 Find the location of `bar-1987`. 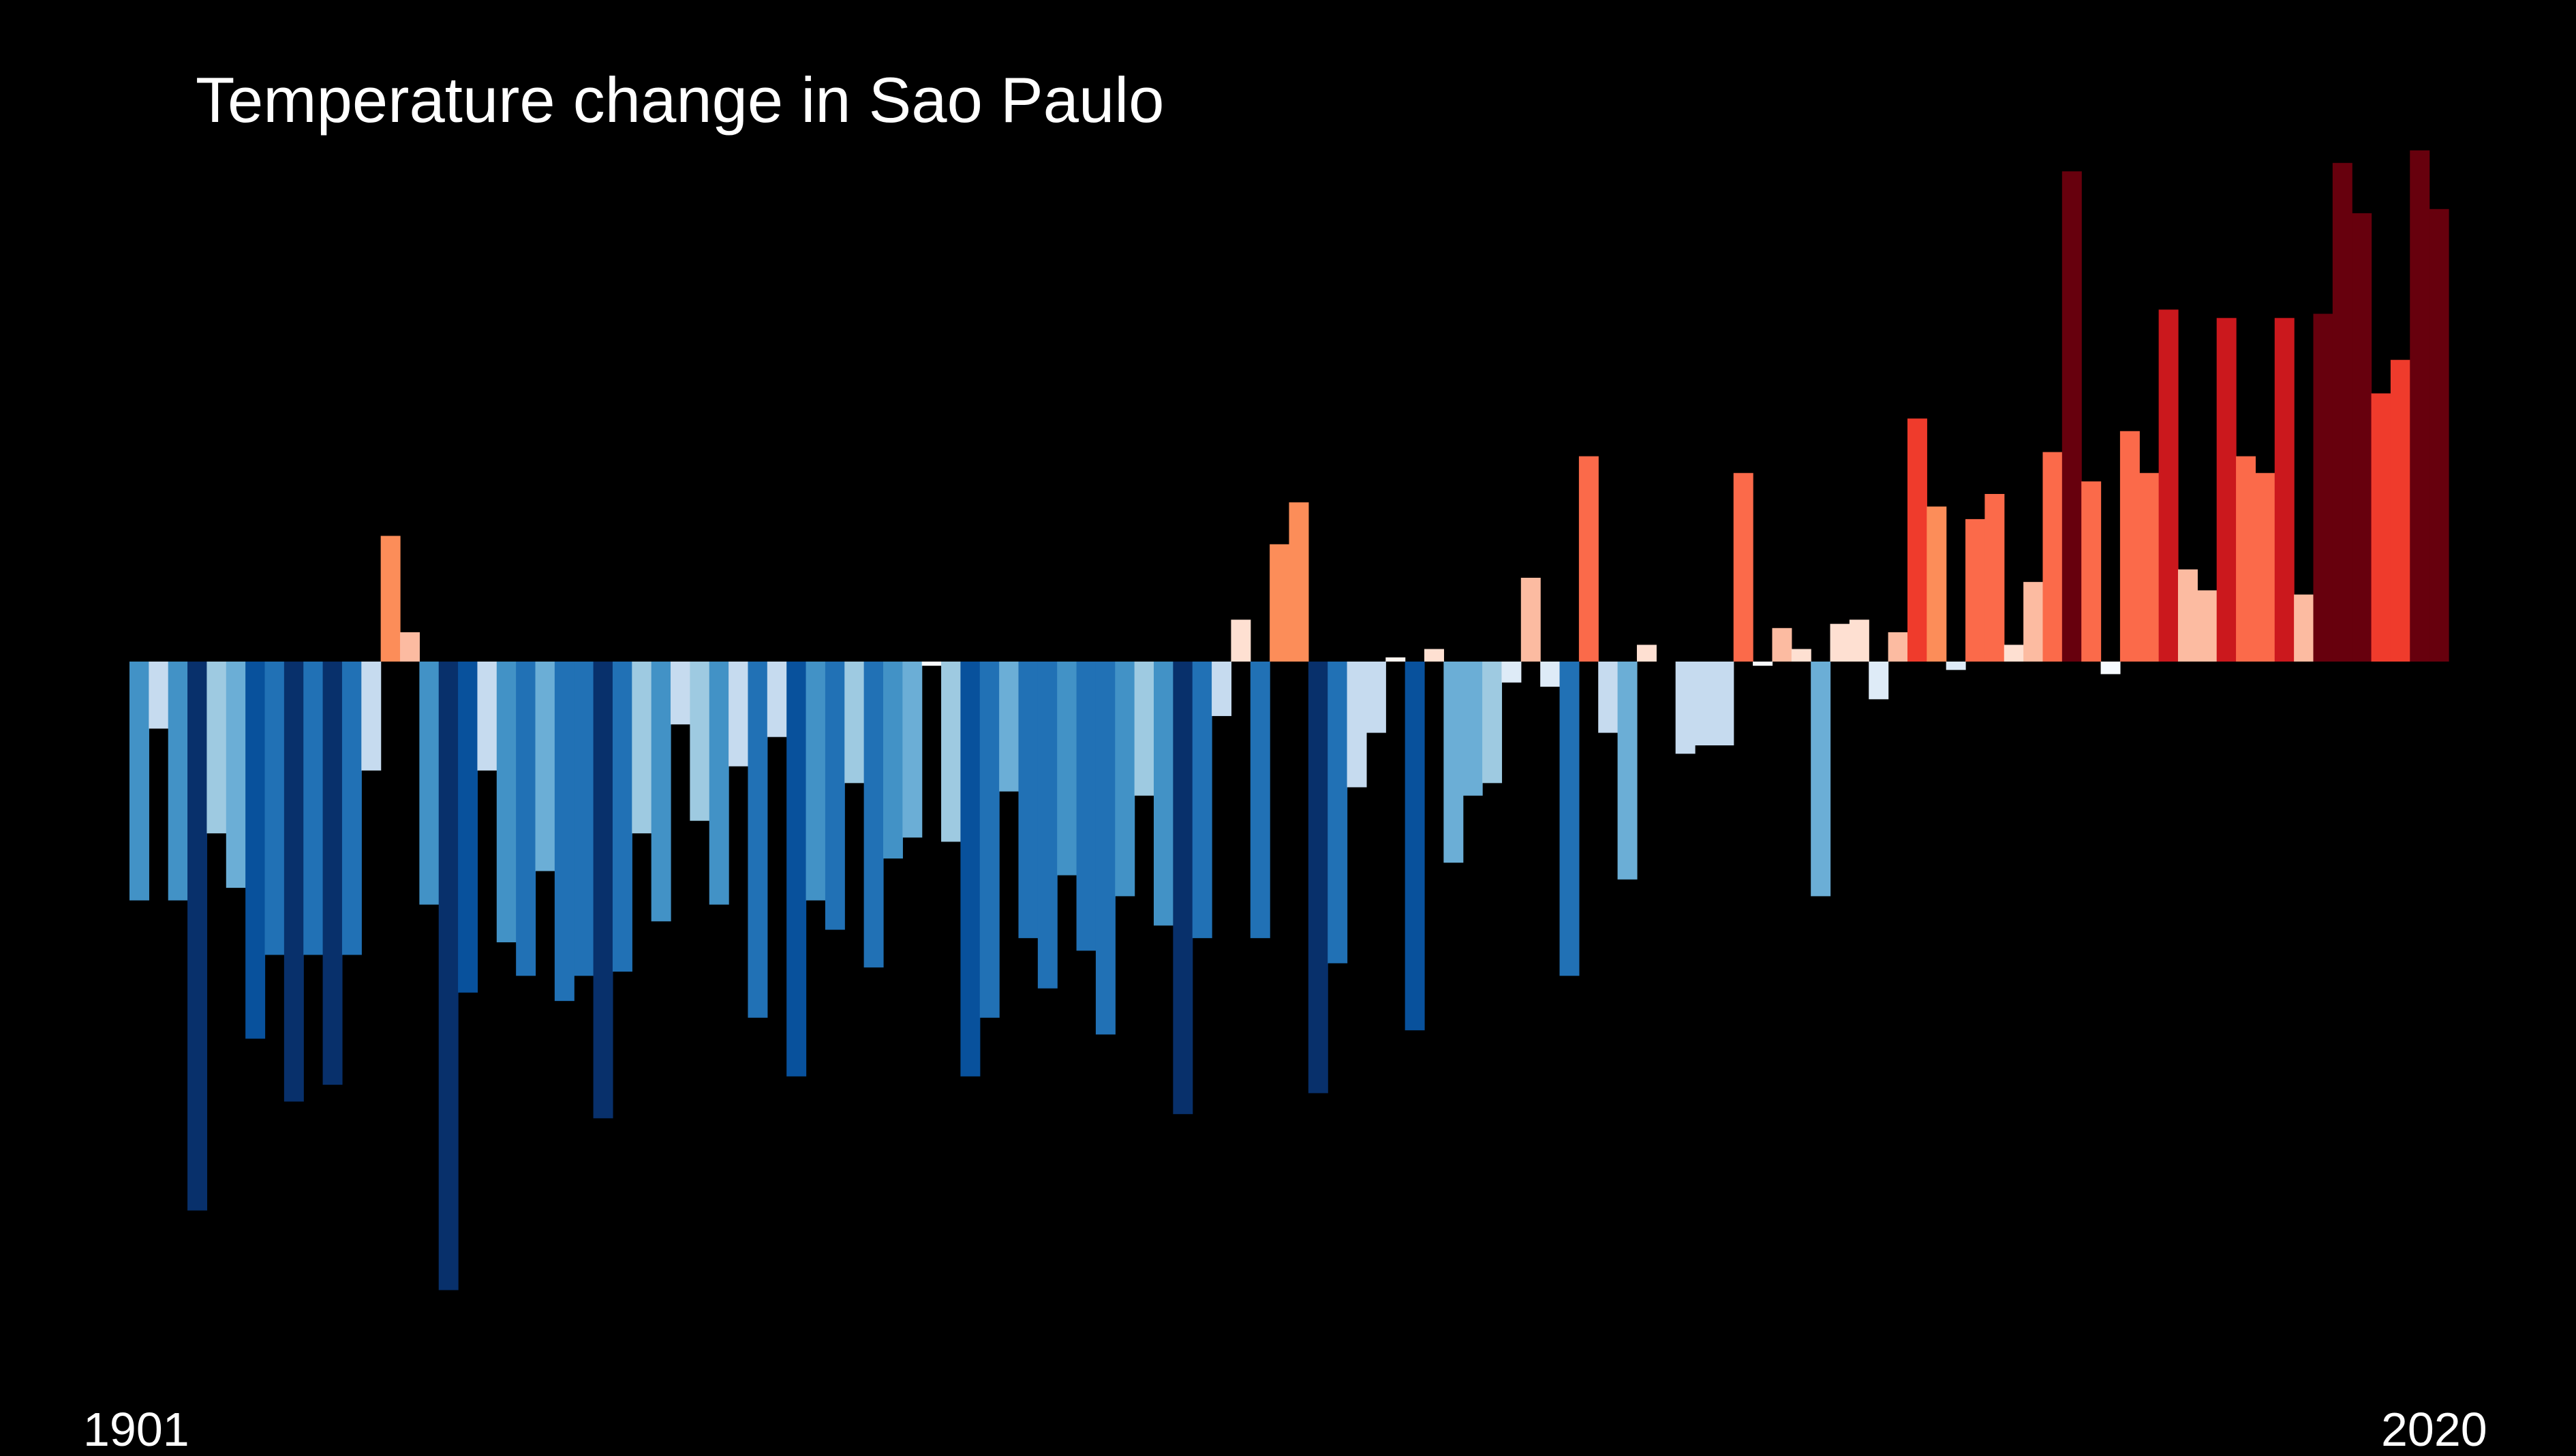

bar-1987 is located at coordinates (1801, 655).